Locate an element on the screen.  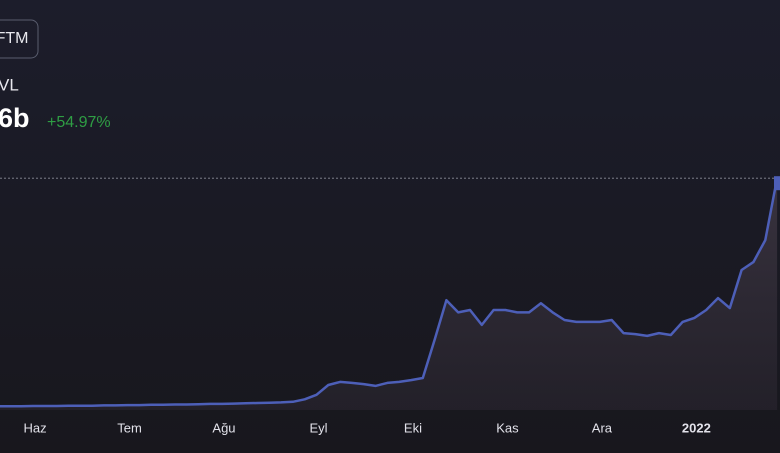
headline-value: 6b is located at coordinates (15, 118).